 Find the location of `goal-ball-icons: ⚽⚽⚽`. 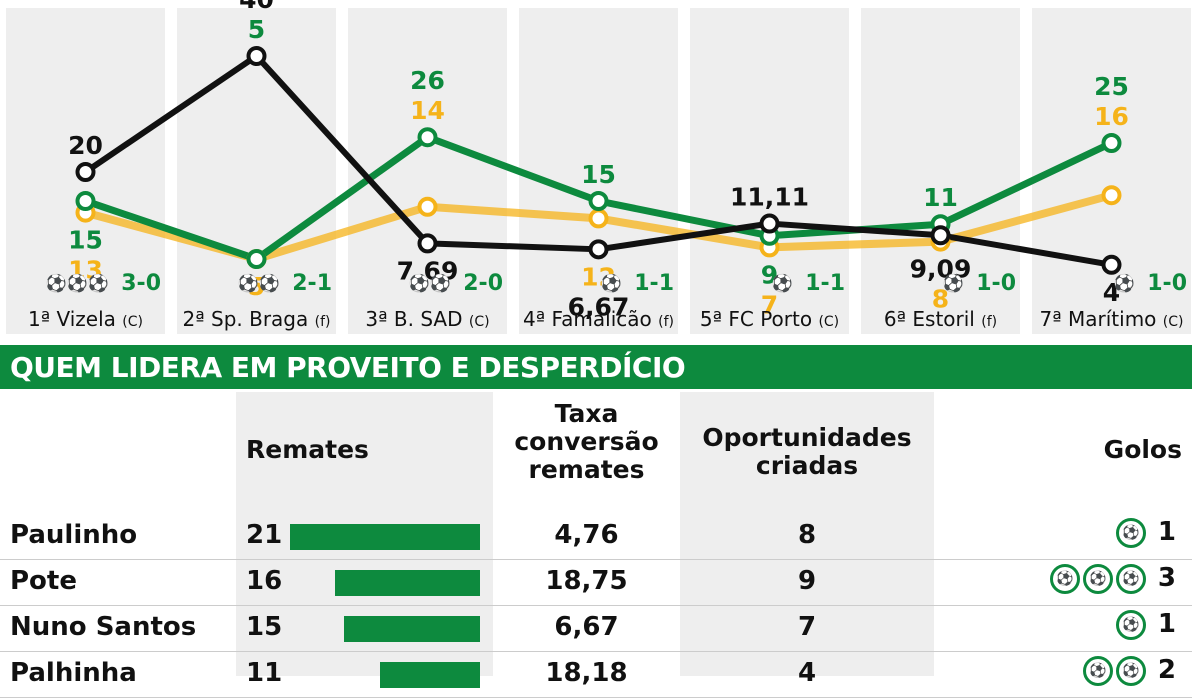

goal-ball-icons: ⚽⚽⚽ is located at coordinates (76, 283).